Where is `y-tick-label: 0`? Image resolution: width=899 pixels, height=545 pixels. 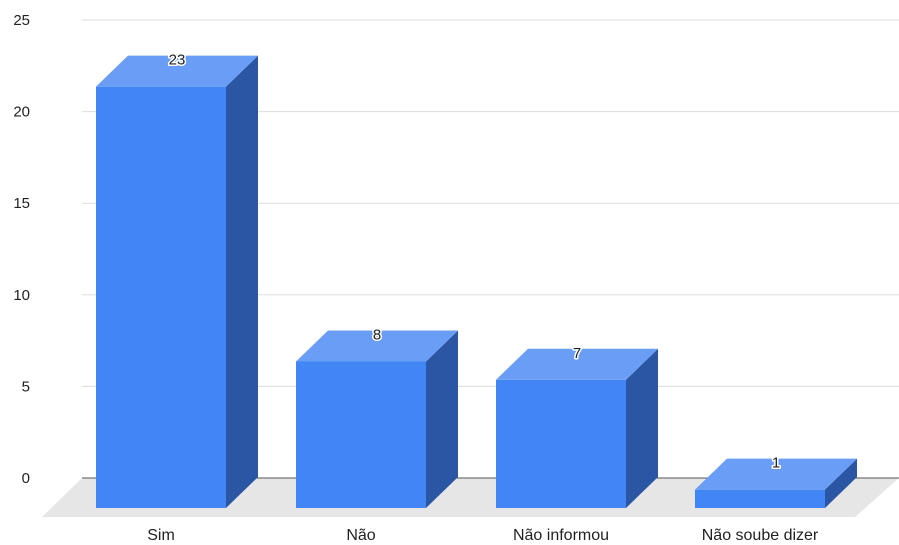
y-tick-label: 0 is located at coordinates (26, 478).